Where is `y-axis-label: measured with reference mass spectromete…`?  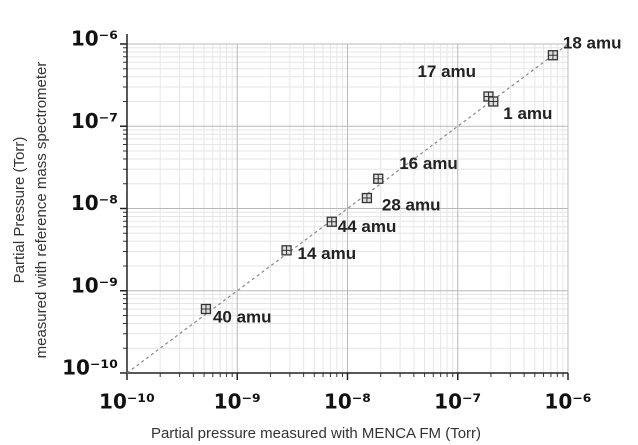 y-axis-label: measured with reference mass spectromete… is located at coordinates (41, 210).